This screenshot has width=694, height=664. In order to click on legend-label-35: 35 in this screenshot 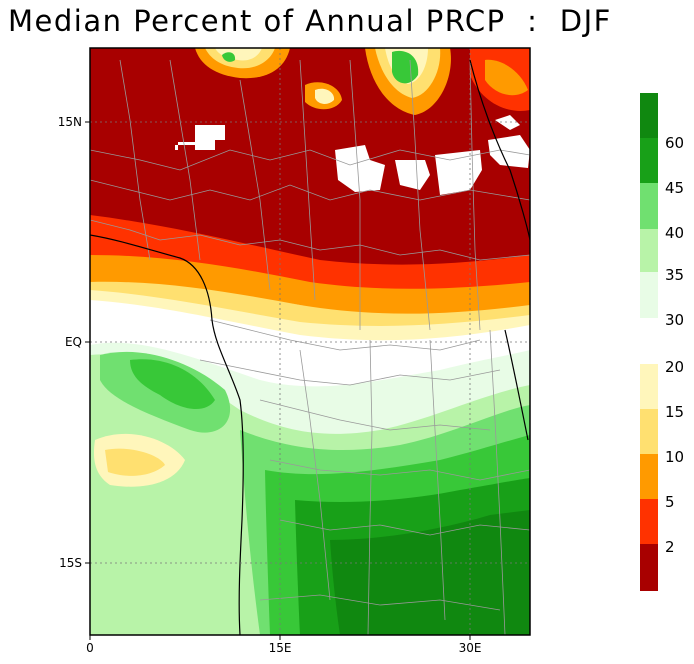, I will do `click(674, 275)`.